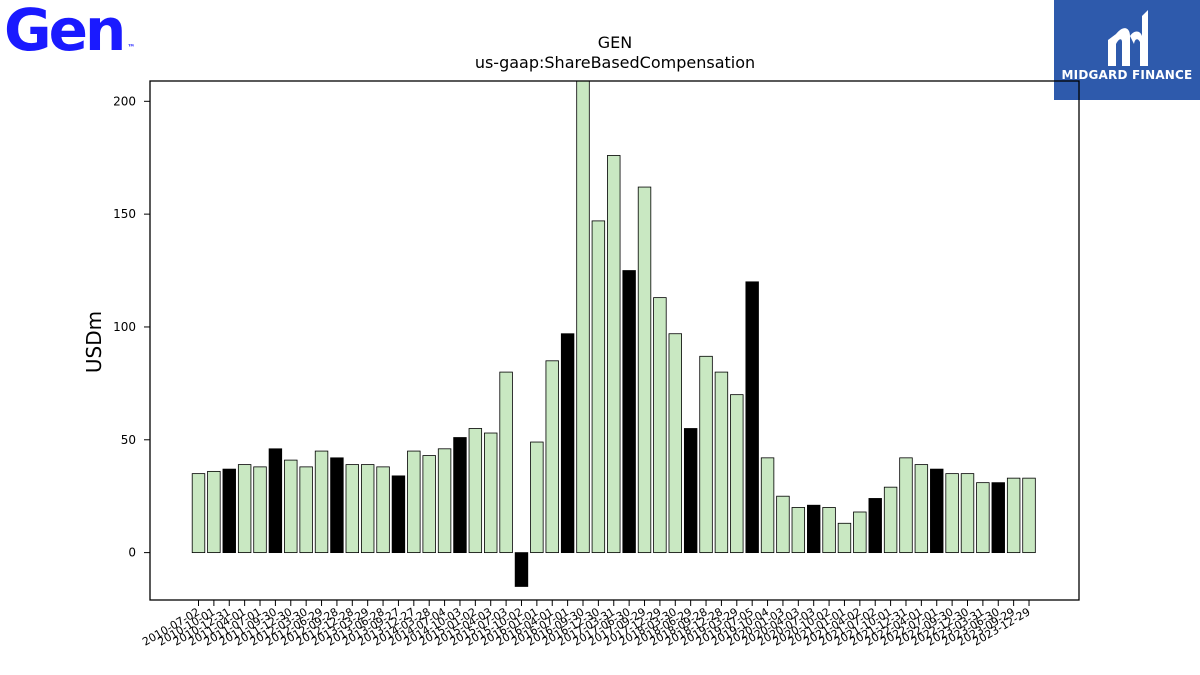  I want to click on midgard-finance-logo: MIDGARD FINANCE, so click(1127, 50).